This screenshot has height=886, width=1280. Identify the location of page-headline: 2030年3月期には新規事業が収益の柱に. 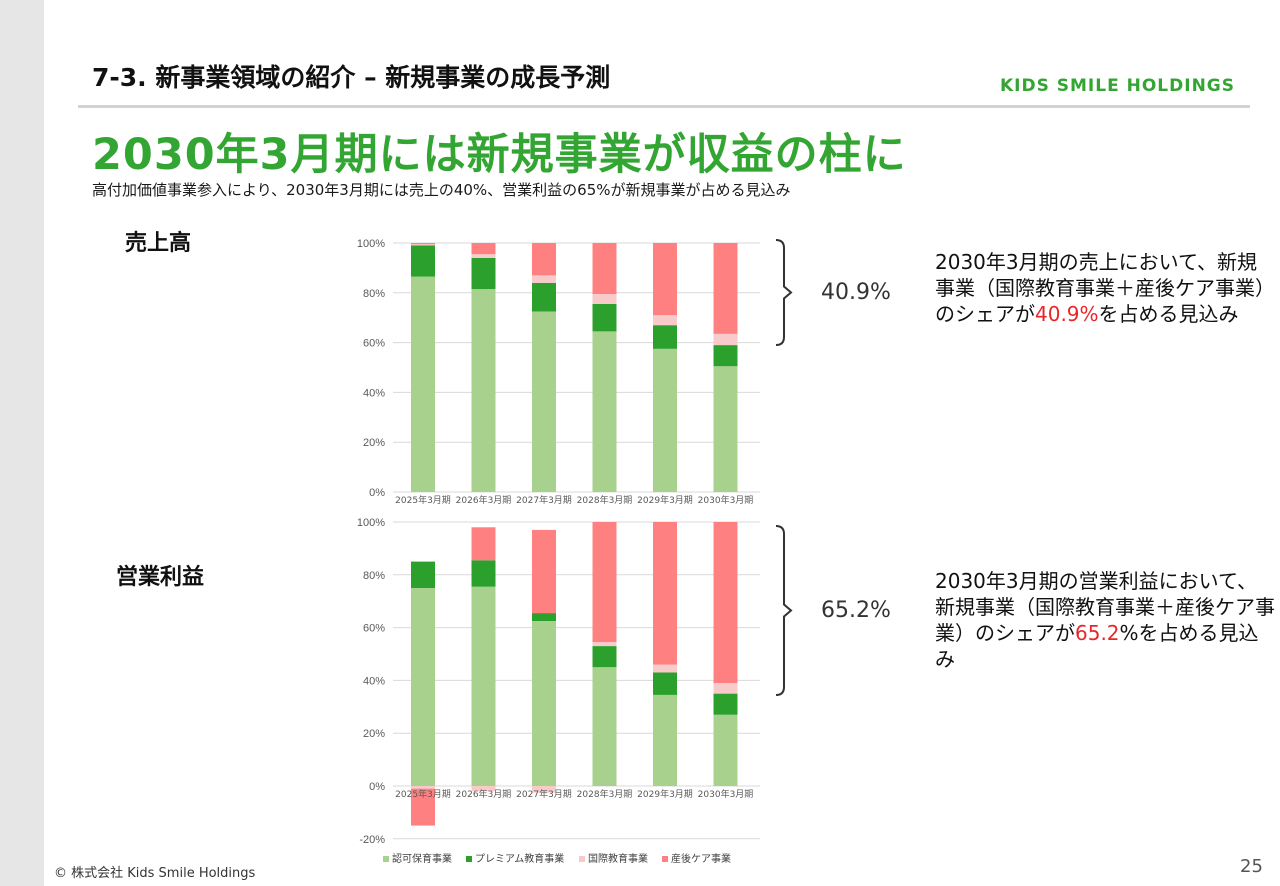
(499, 155).